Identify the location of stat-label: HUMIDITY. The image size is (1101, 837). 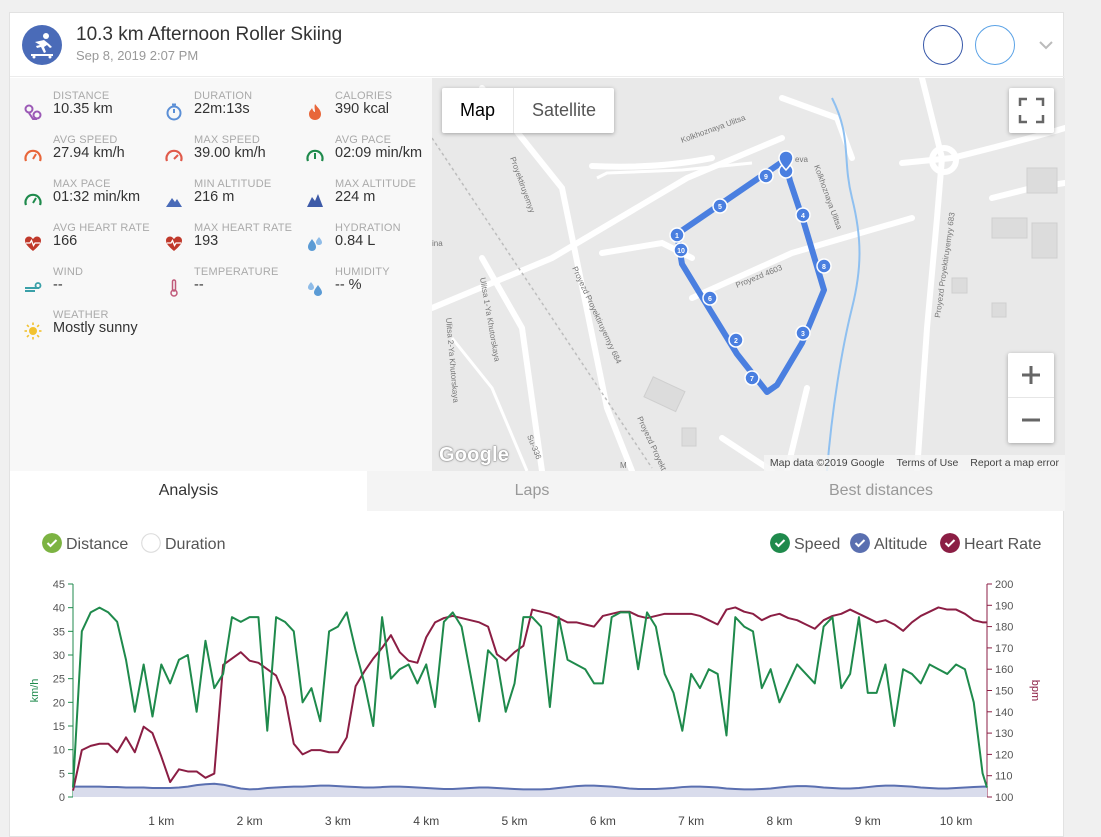
(362, 272).